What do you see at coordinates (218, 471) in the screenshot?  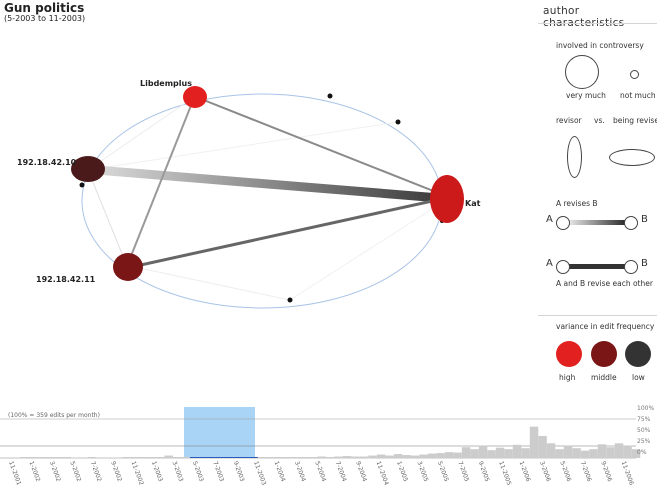 I see `timeline-tick-label: 7-2003` at bounding box center [218, 471].